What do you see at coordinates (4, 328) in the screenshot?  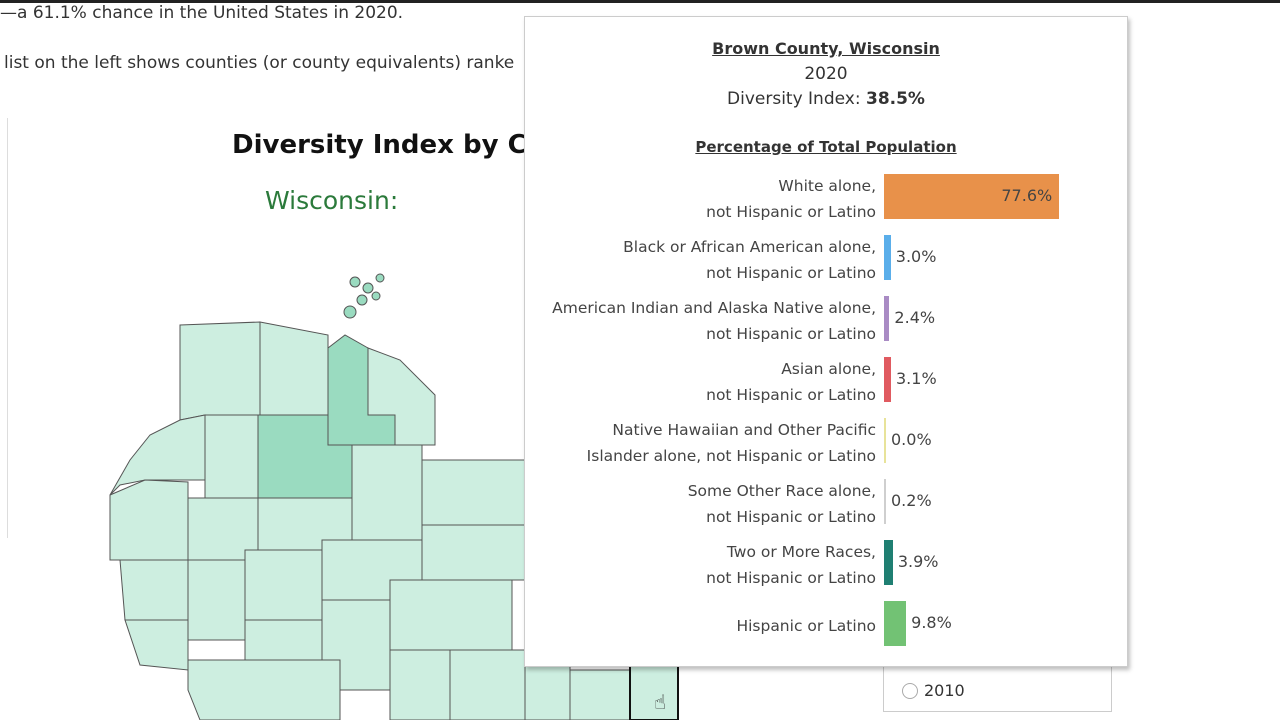 I see `county-list-panel` at bounding box center [4, 328].